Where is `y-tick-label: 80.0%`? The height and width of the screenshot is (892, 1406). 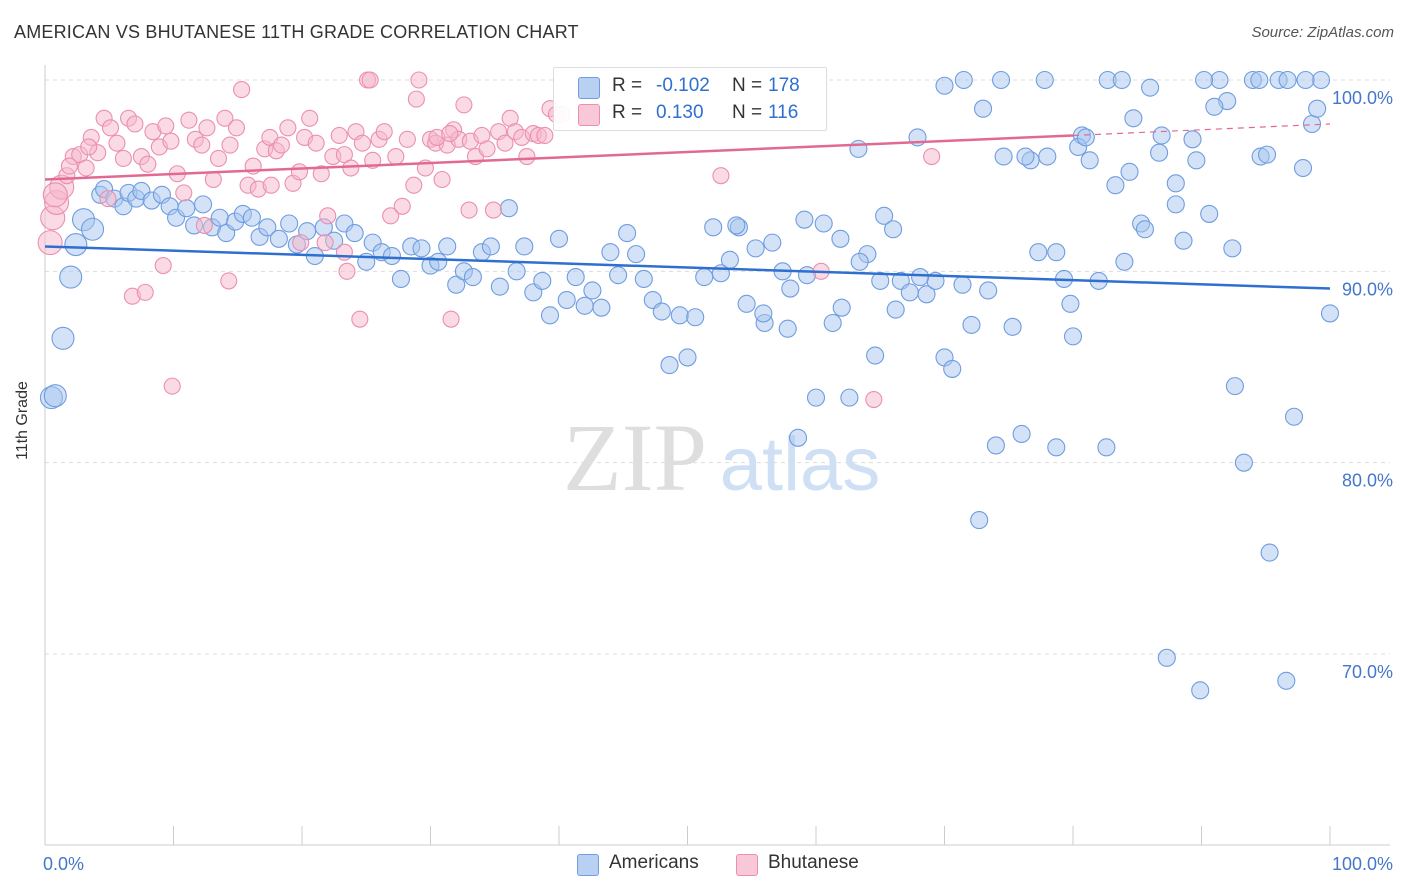
y-tick-label: 80.0% is located at coordinates (1367, 481).